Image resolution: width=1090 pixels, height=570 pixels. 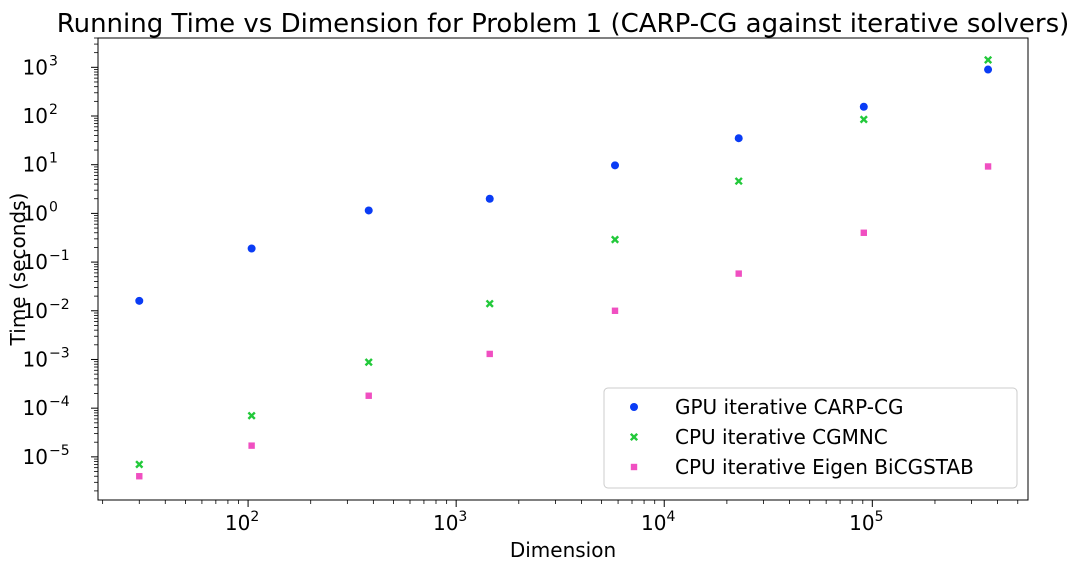 I want to click on legend-label-0: GPU iterative CARP-CG, so click(x=789, y=407).